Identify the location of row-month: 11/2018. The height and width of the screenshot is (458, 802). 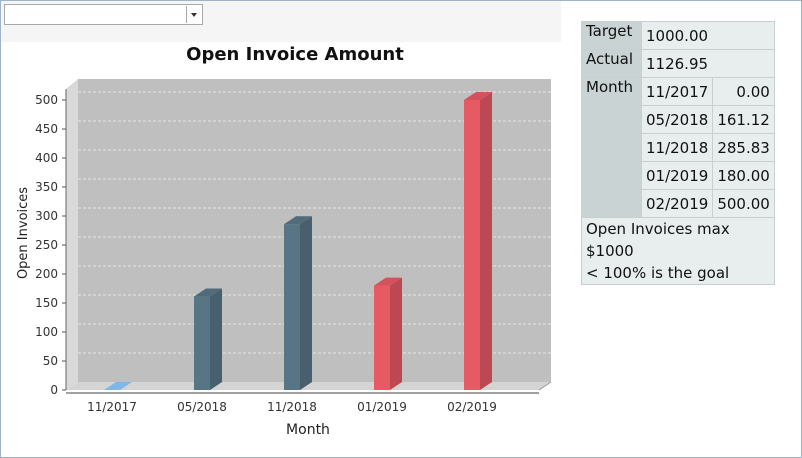
(677, 147).